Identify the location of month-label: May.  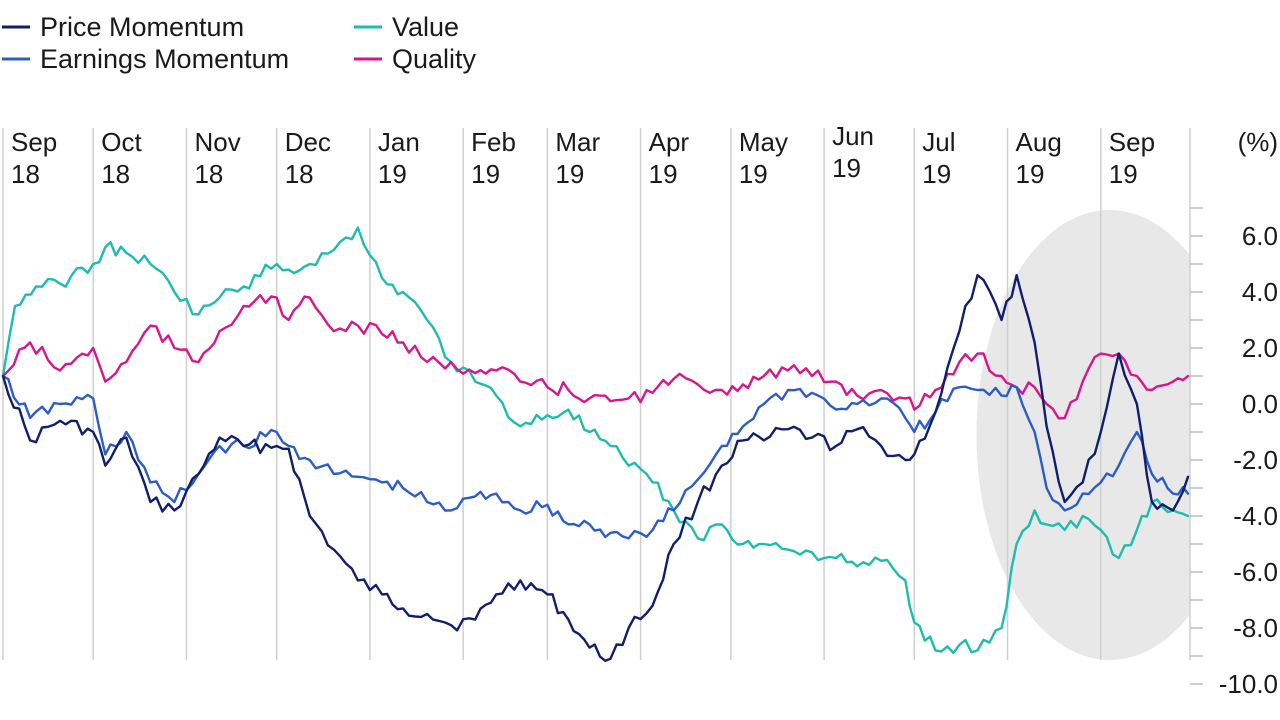
(763, 142).